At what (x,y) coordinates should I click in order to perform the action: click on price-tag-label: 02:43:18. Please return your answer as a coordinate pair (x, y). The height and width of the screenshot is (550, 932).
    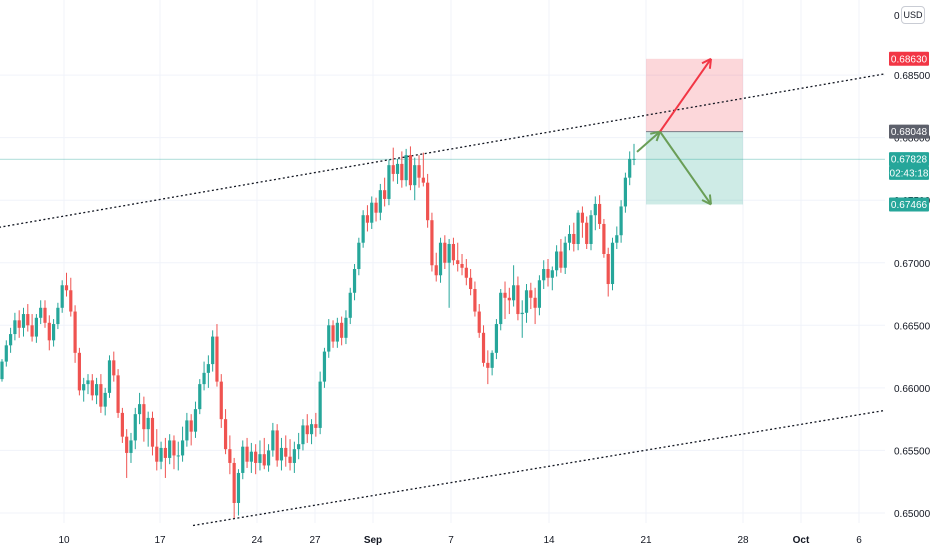
    Looking at the image, I should click on (909, 173).